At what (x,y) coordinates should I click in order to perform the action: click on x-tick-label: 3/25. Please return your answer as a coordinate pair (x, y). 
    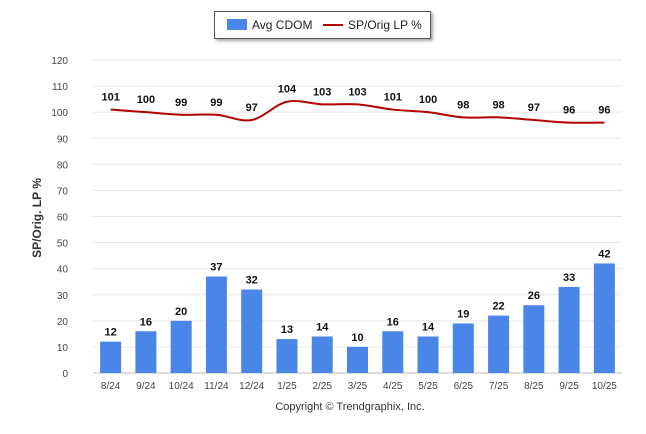
    Looking at the image, I should click on (358, 386).